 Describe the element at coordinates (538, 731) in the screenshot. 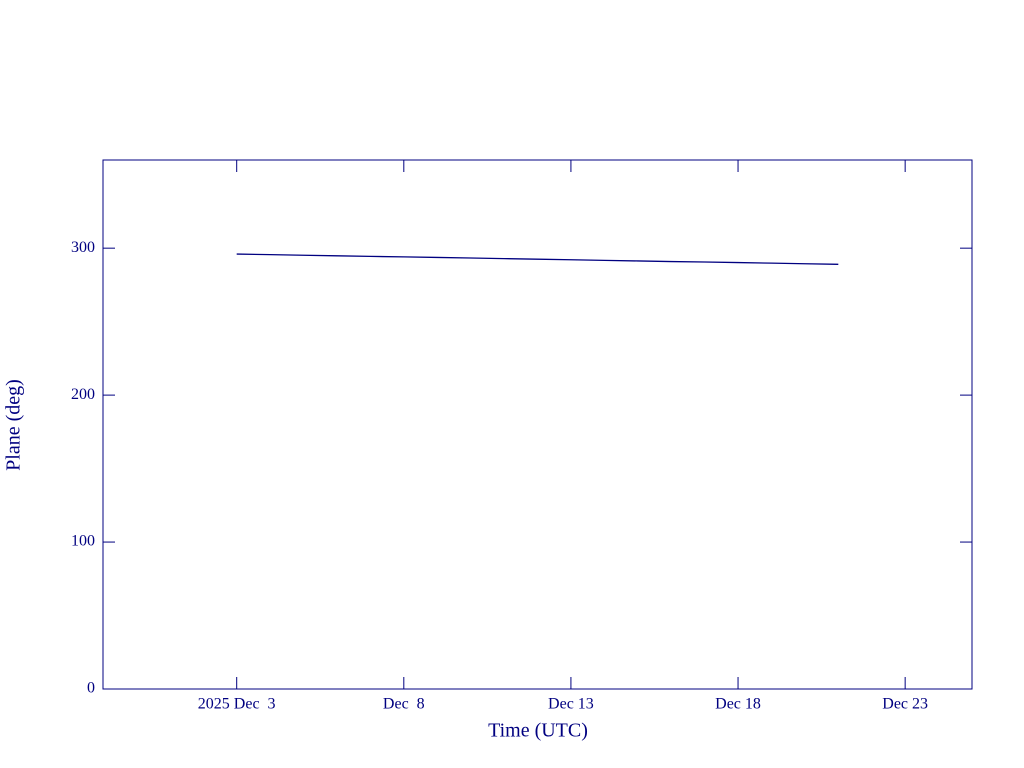

I see `x-axis-label: Time (UTC)` at that location.